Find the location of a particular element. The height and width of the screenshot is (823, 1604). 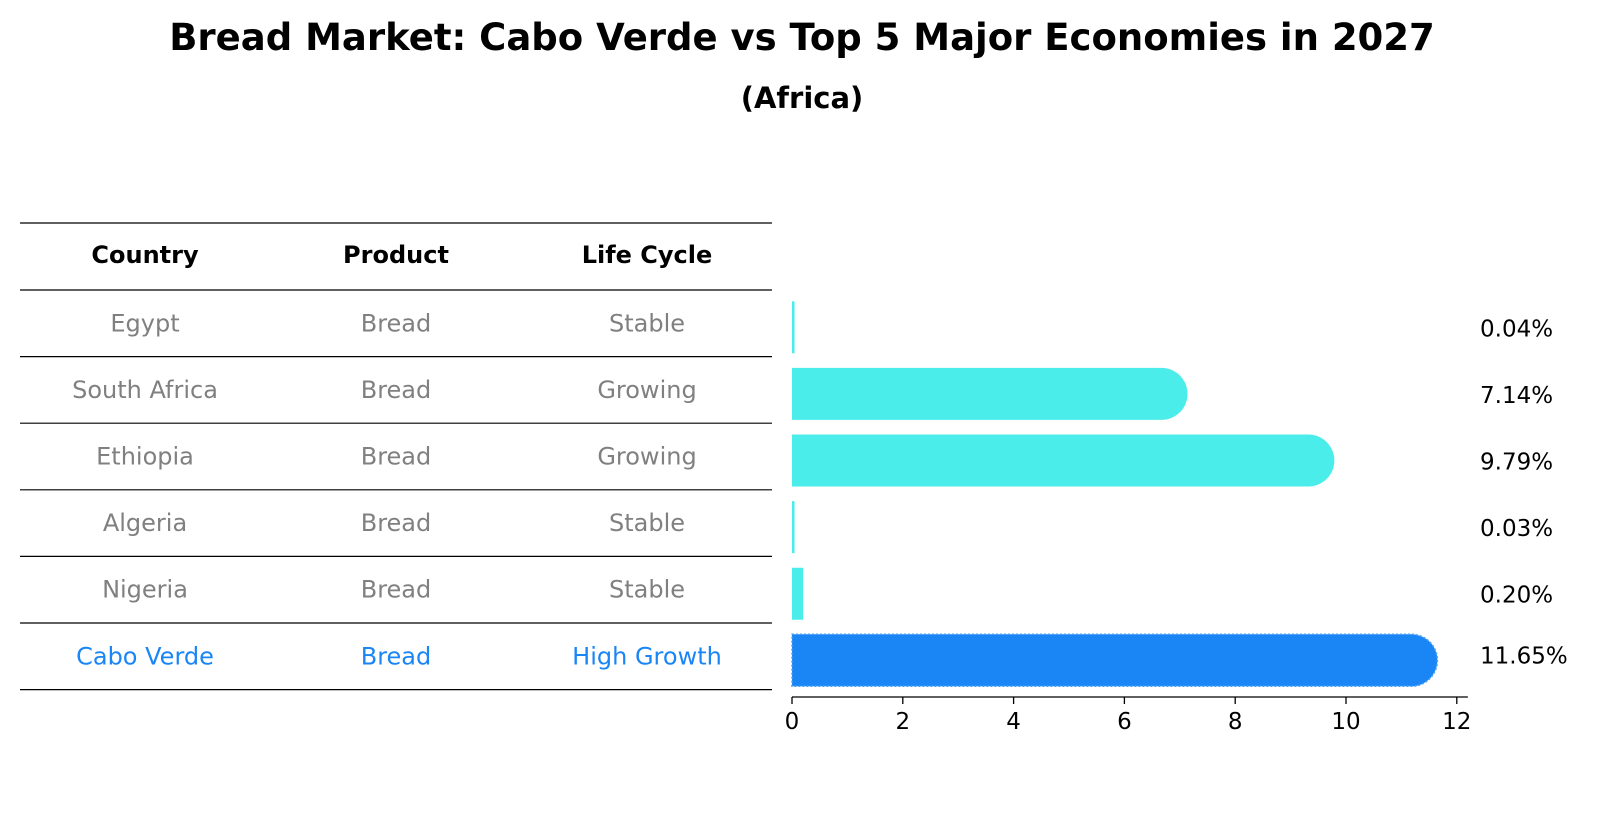

bar-algeria is located at coordinates (793, 527).